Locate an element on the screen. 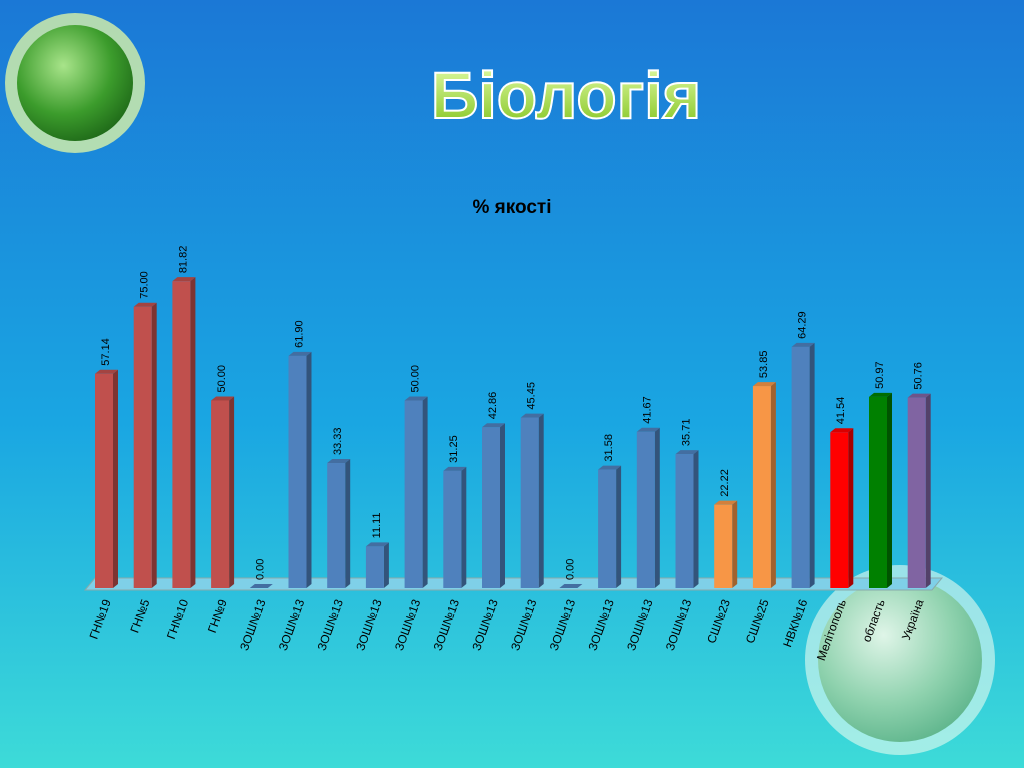 The width and height of the screenshot is (1024, 768). value-label: 41.67 is located at coordinates (648, 410).